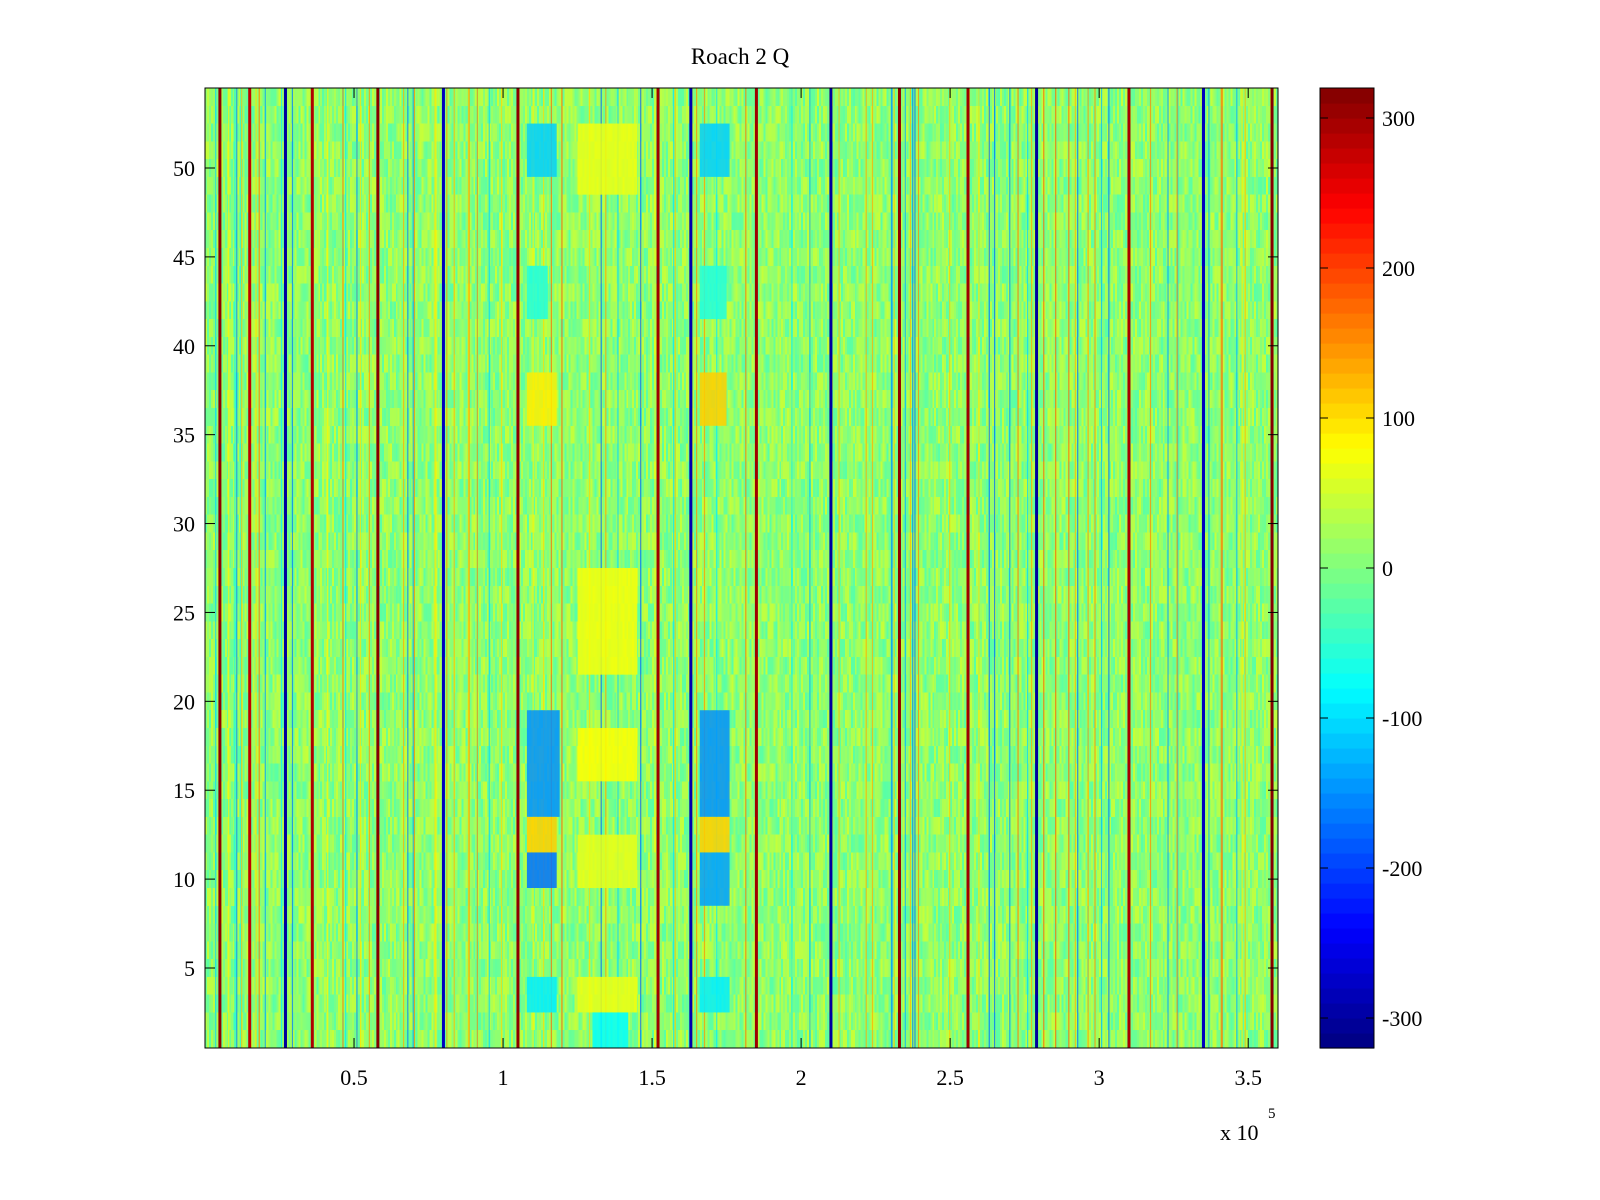  What do you see at coordinates (184, 612) in the screenshot?
I see `y-tick-label: 25` at bounding box center [184, 612].